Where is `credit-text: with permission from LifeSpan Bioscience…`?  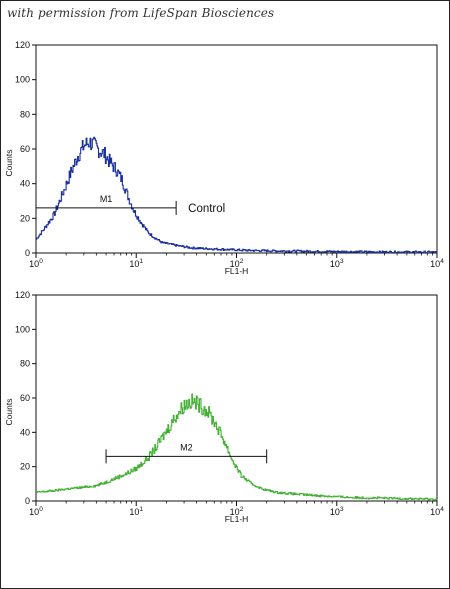
credit-text: with permission from LifeSpan Bioscience… is located at coordinates (141, 13).